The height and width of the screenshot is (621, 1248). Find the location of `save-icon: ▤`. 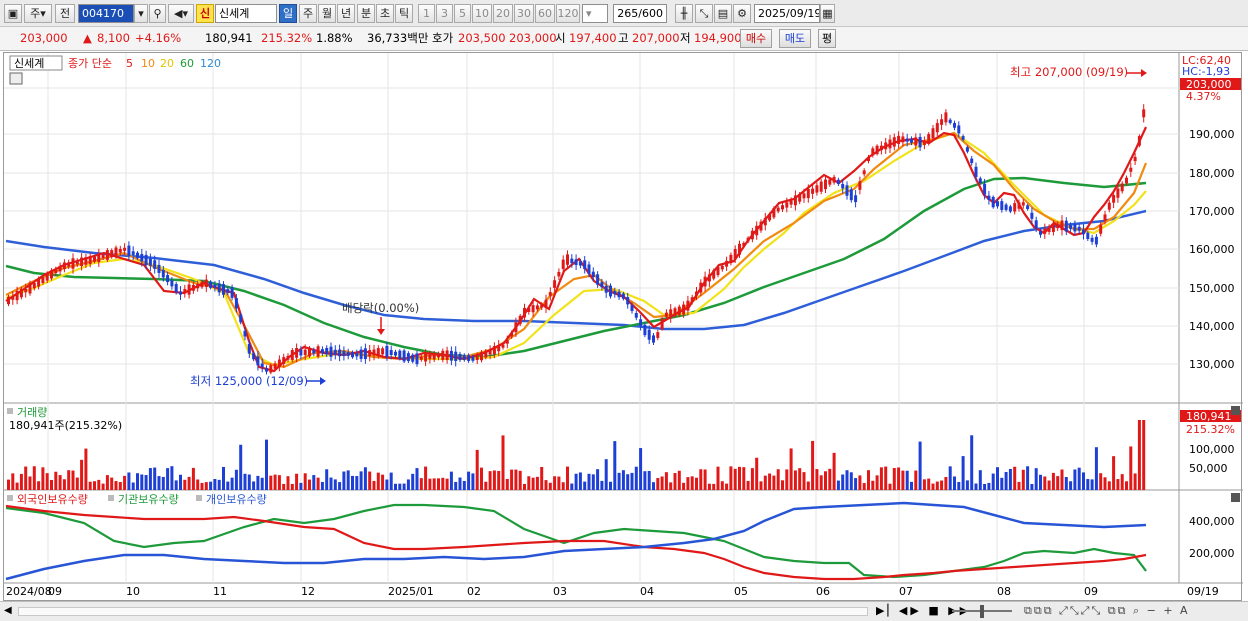

save-icon: ▤ is located at coordinates (723, 13).